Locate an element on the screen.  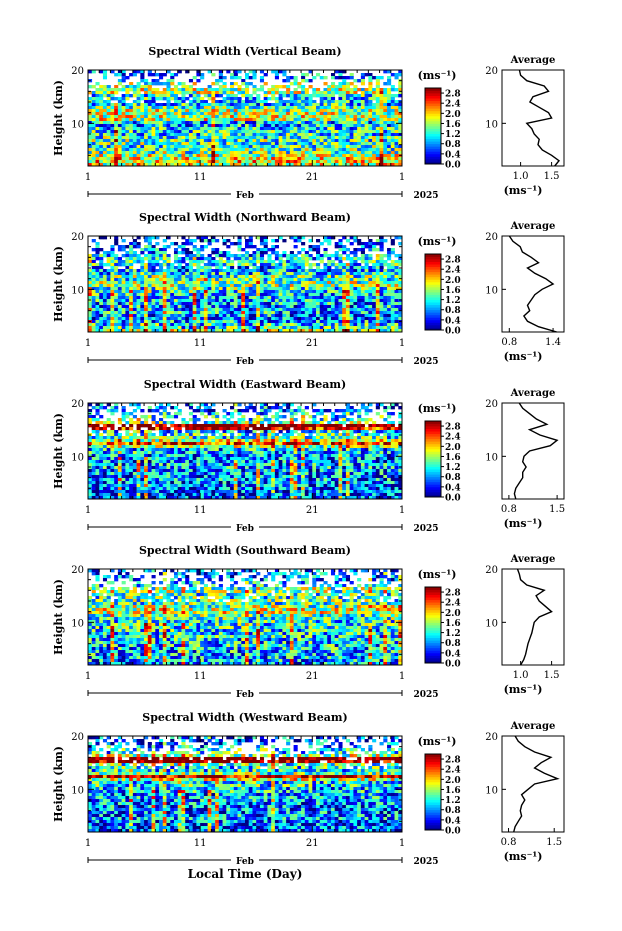
avg-title: Average is located at coordinates (533, 60).